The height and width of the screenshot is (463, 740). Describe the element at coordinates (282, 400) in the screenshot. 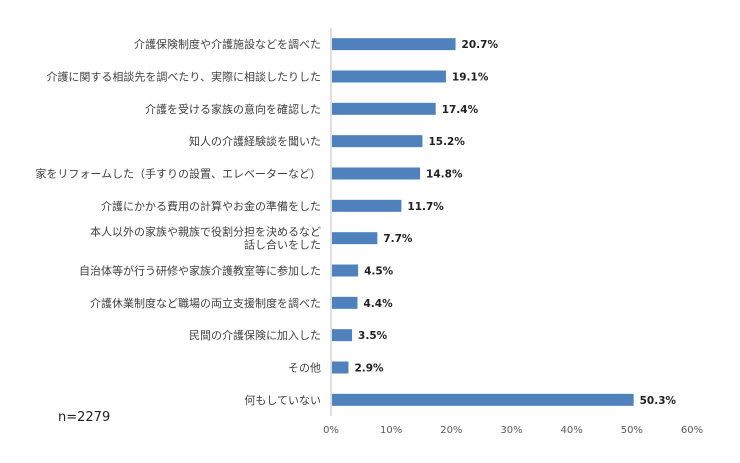

I see `category-label-11: 何もしていない` at that location.